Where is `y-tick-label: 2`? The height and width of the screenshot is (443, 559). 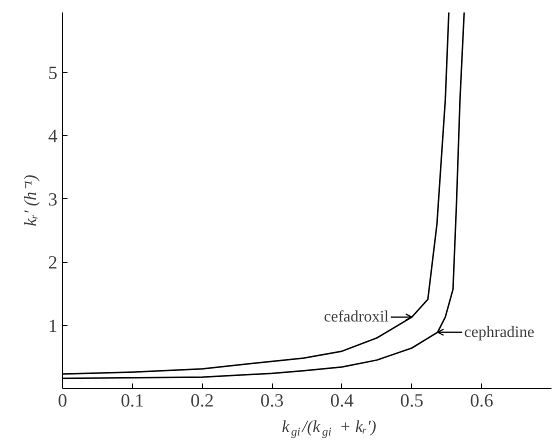 y-tick-label: 2 is located at coordinates (53, 263).